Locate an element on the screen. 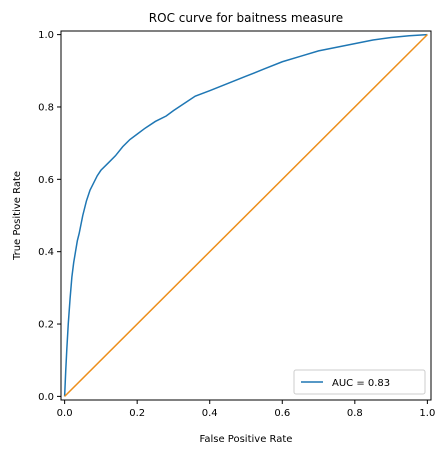 This screenshot has width=448, height=455. y-tick-label: 0.4 is located at coordinates (46, 252).